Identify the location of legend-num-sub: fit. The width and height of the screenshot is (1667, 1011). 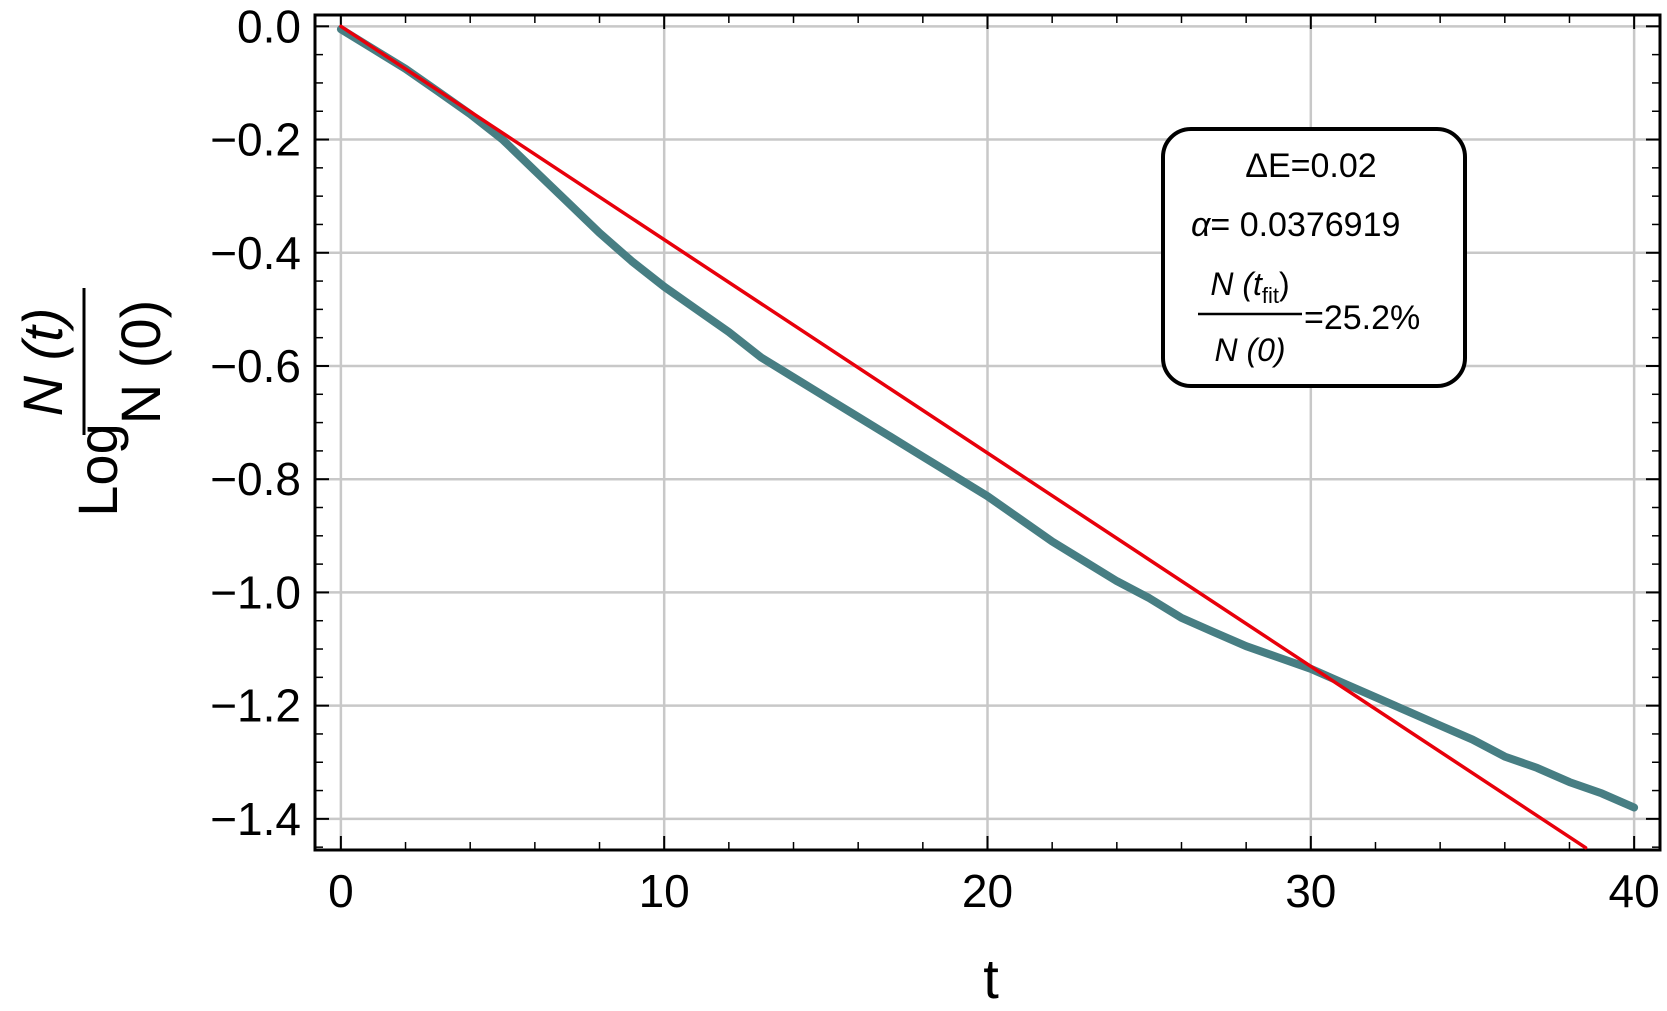
(1270, 295).